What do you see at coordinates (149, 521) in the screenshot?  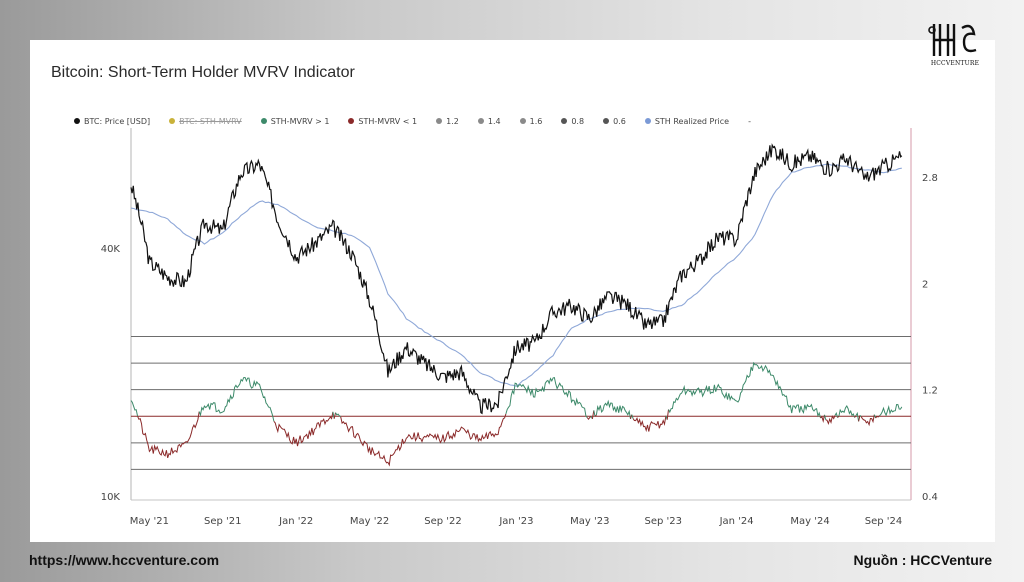 I see `x-tick-label: May '21` at bounding box center [149, 521].